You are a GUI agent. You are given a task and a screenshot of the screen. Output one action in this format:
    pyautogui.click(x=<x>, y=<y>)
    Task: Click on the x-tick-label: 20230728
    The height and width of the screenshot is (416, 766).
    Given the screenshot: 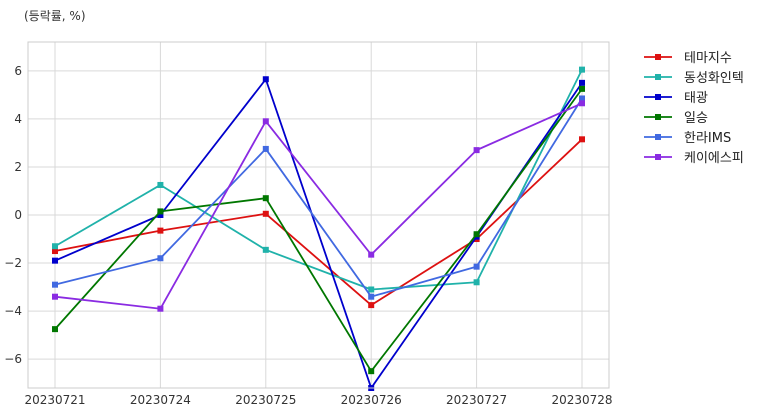 What is the action you would take?
    pyautogui.click(x=581, y=400)
    